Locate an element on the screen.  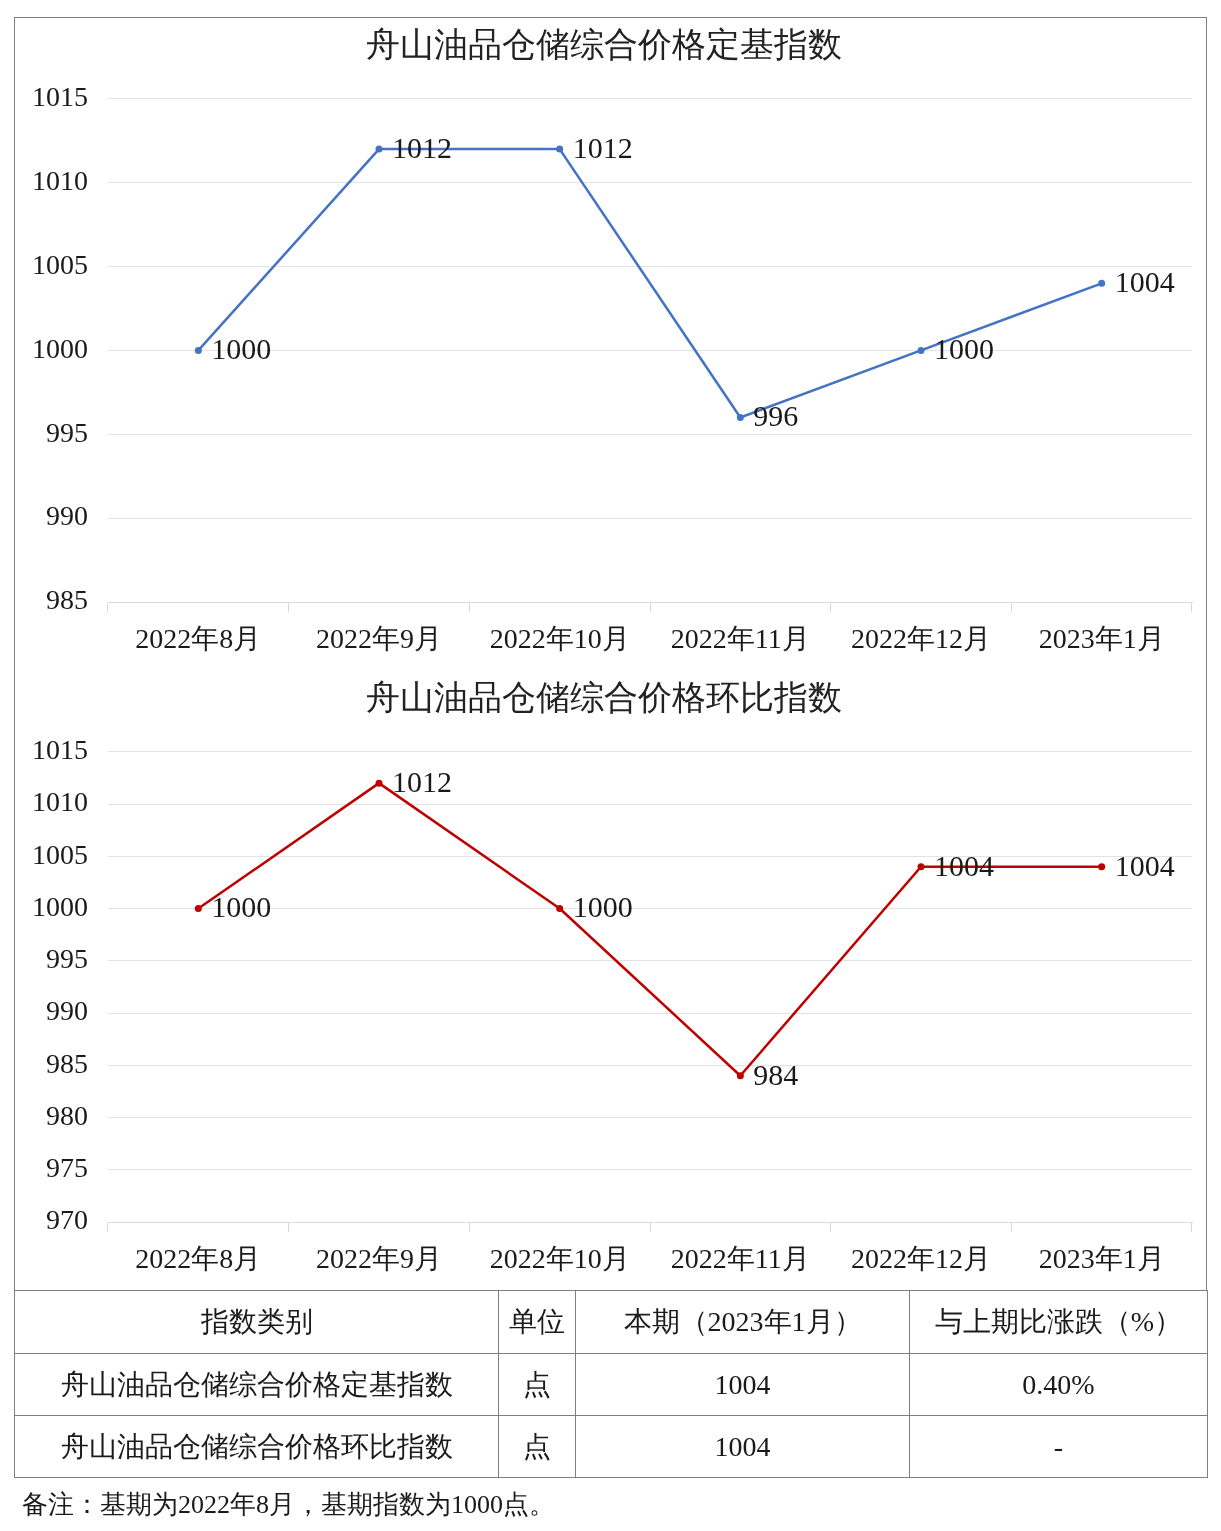
category-label: 与上期比涨跌（%） is located at coordinates (1058, 1322).